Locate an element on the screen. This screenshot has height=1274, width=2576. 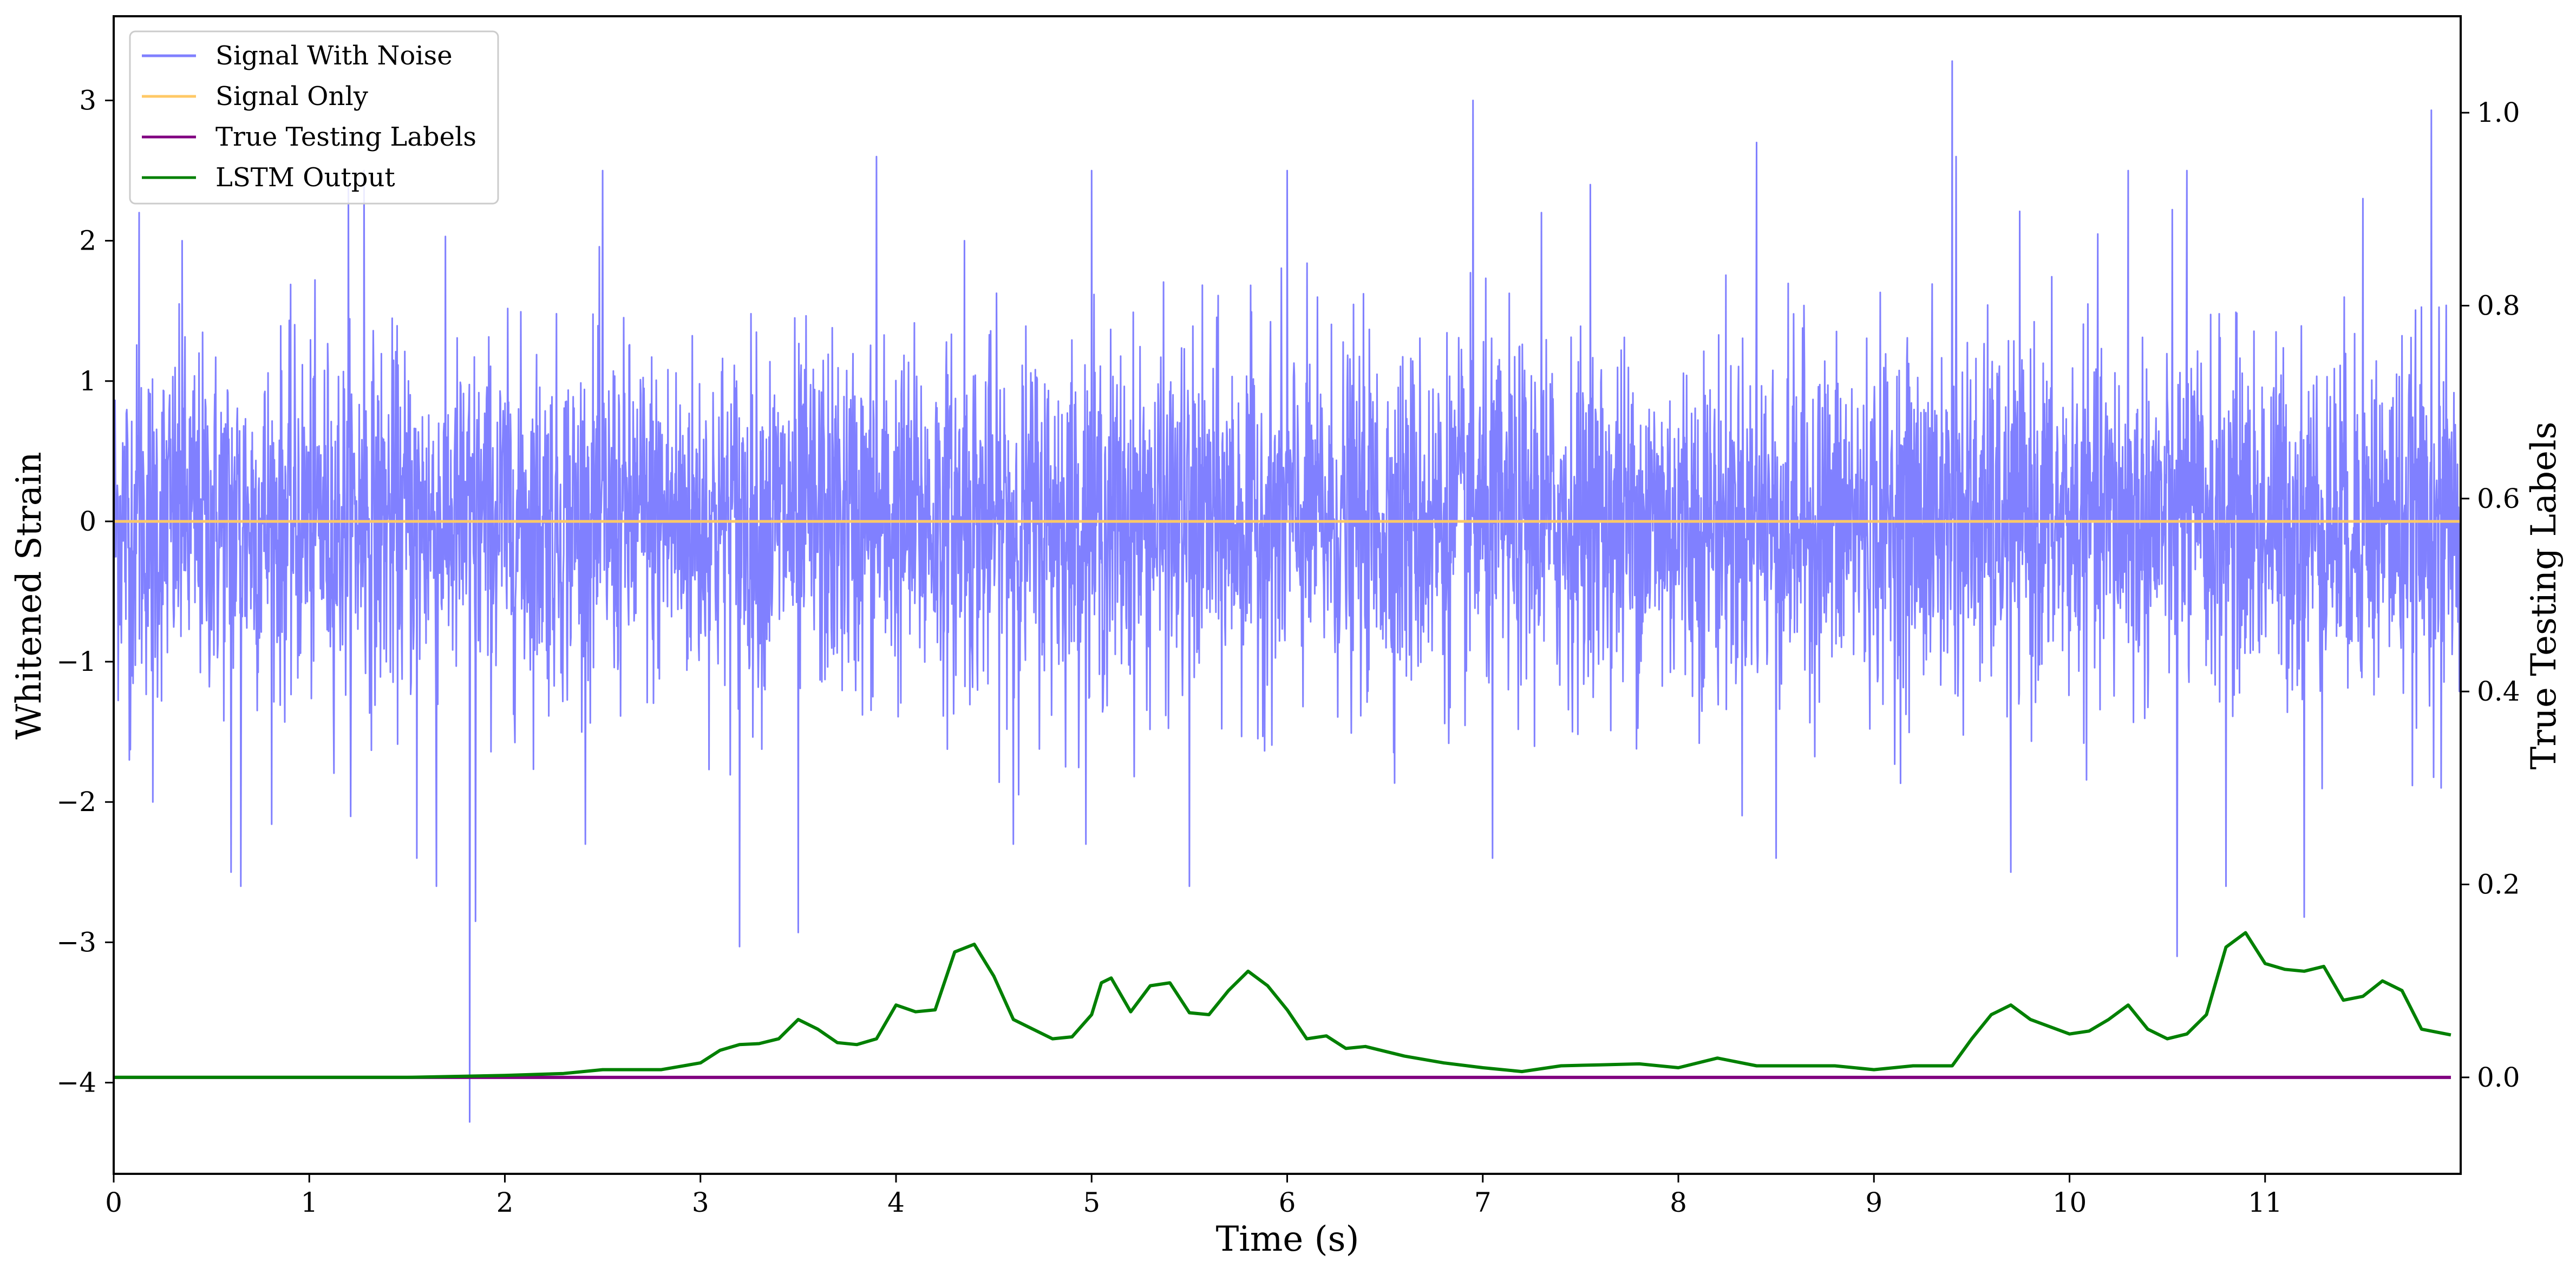
legend-box is located at coordinates (314, 117).